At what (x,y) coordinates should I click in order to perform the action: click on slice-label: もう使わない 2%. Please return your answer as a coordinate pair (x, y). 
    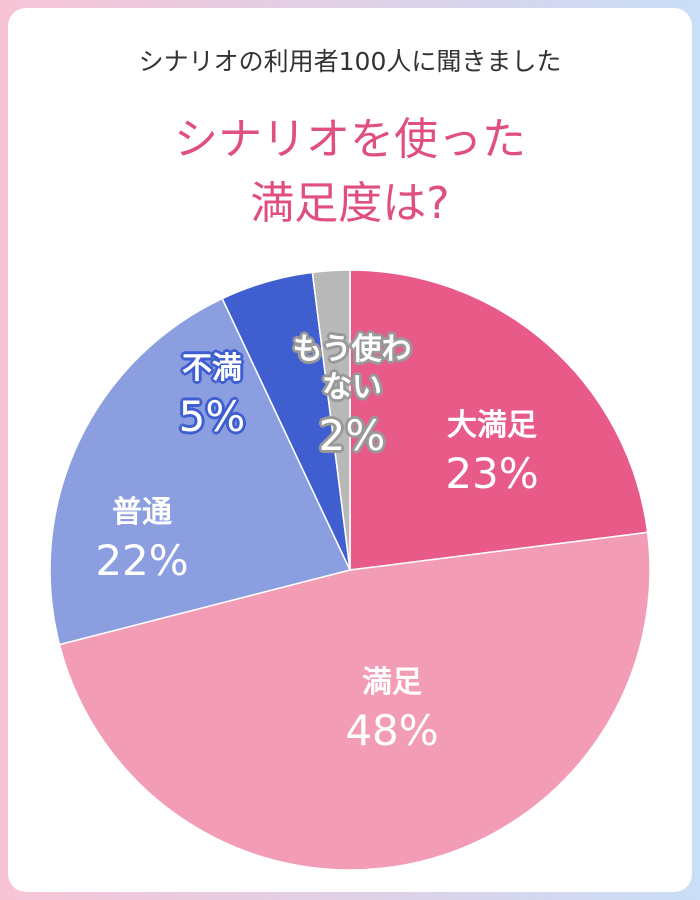
    Looking at the image, I should click on (352, 398).